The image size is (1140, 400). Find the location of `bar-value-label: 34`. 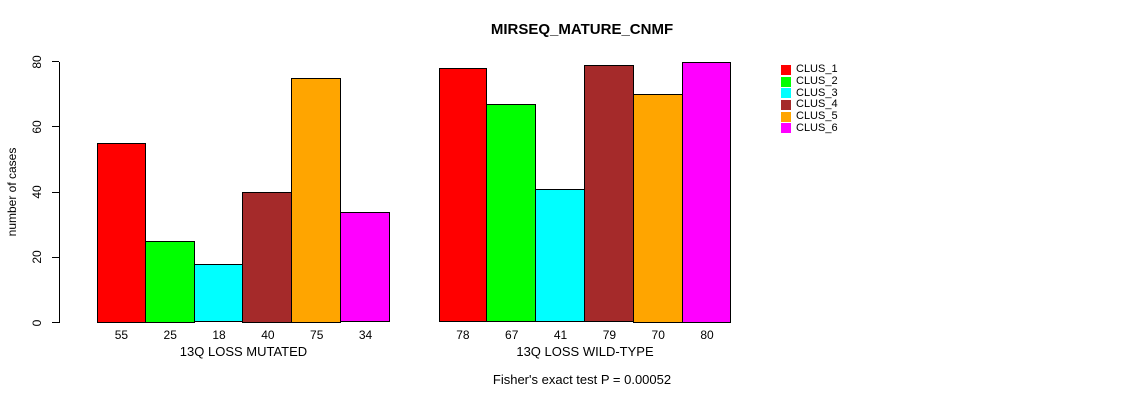

bar-value-label: 34 is located at coordinates (365, 335).